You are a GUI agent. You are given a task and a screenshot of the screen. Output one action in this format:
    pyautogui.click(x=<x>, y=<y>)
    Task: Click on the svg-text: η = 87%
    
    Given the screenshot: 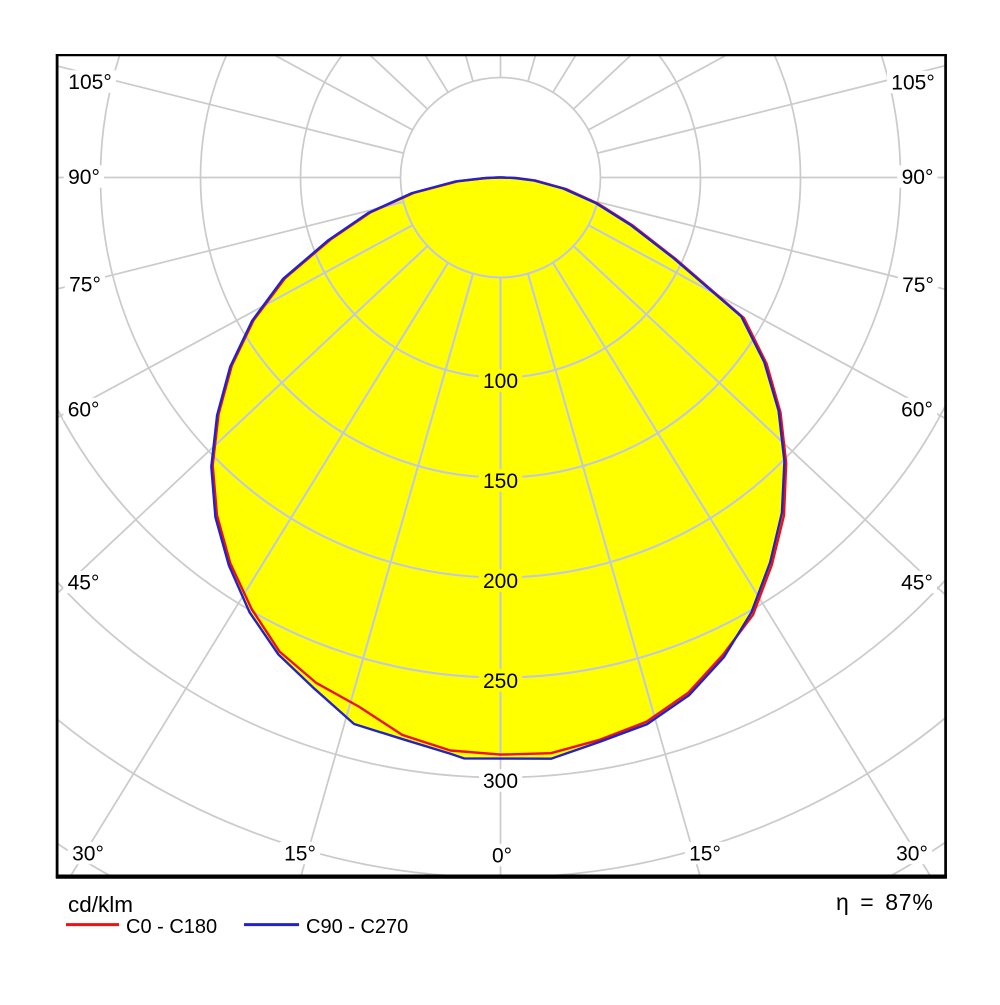 What is the action you would take?
    pyautogui.click(x=885, y=902)
    